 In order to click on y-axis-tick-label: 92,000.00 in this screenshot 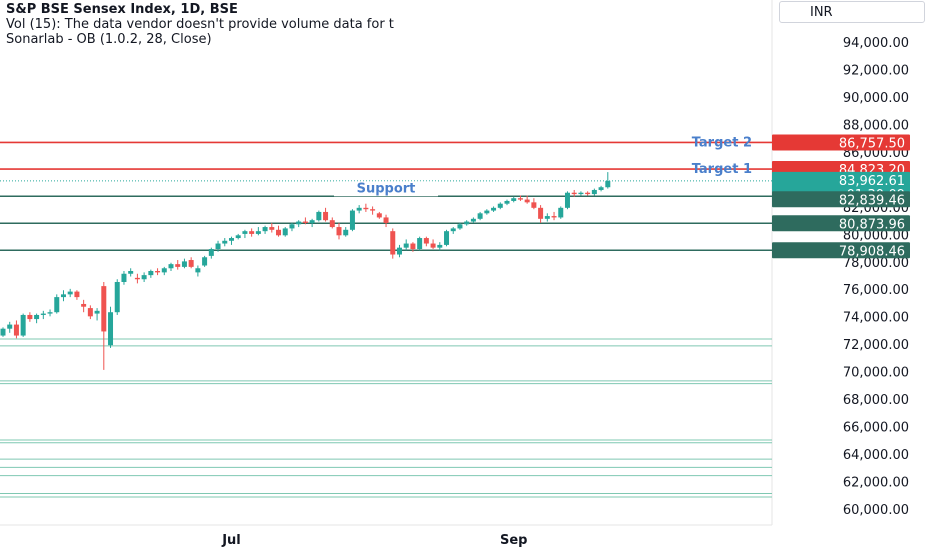, I will do `click(876, 70)`.